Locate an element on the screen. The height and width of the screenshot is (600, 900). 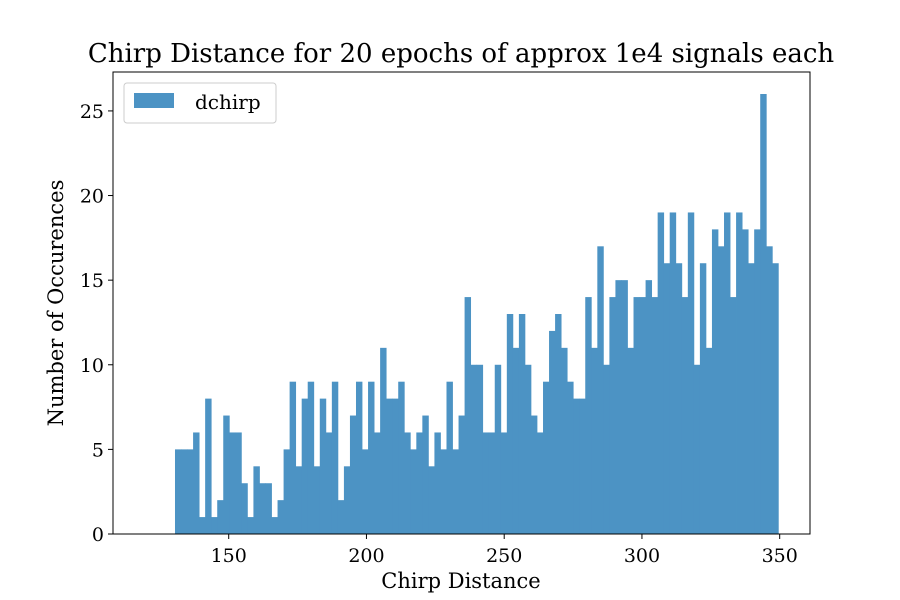
y-tick-label: 0 is located at coordinates (98, 535).